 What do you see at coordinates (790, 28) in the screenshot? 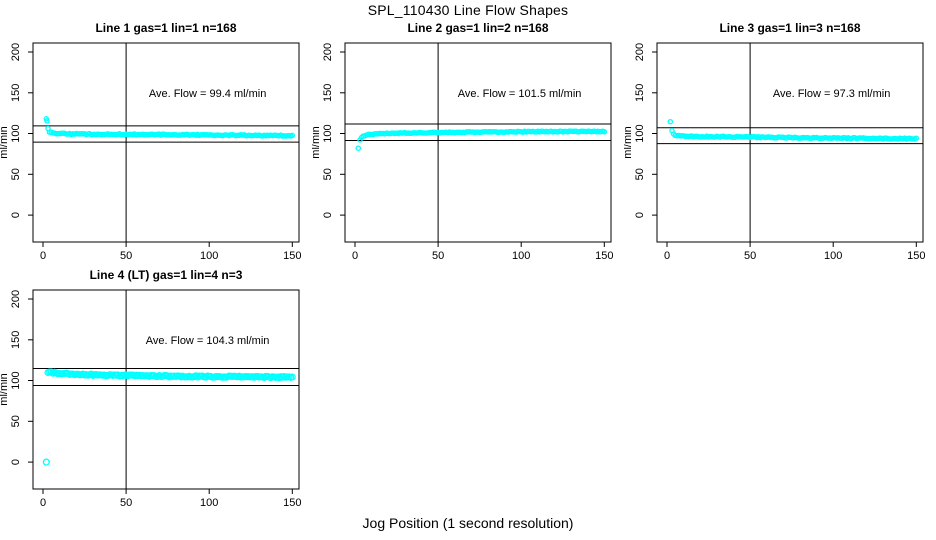
I see `panel-title: Line 3 gas=1 lin=3 n=168` at bounding box center [790, 28].